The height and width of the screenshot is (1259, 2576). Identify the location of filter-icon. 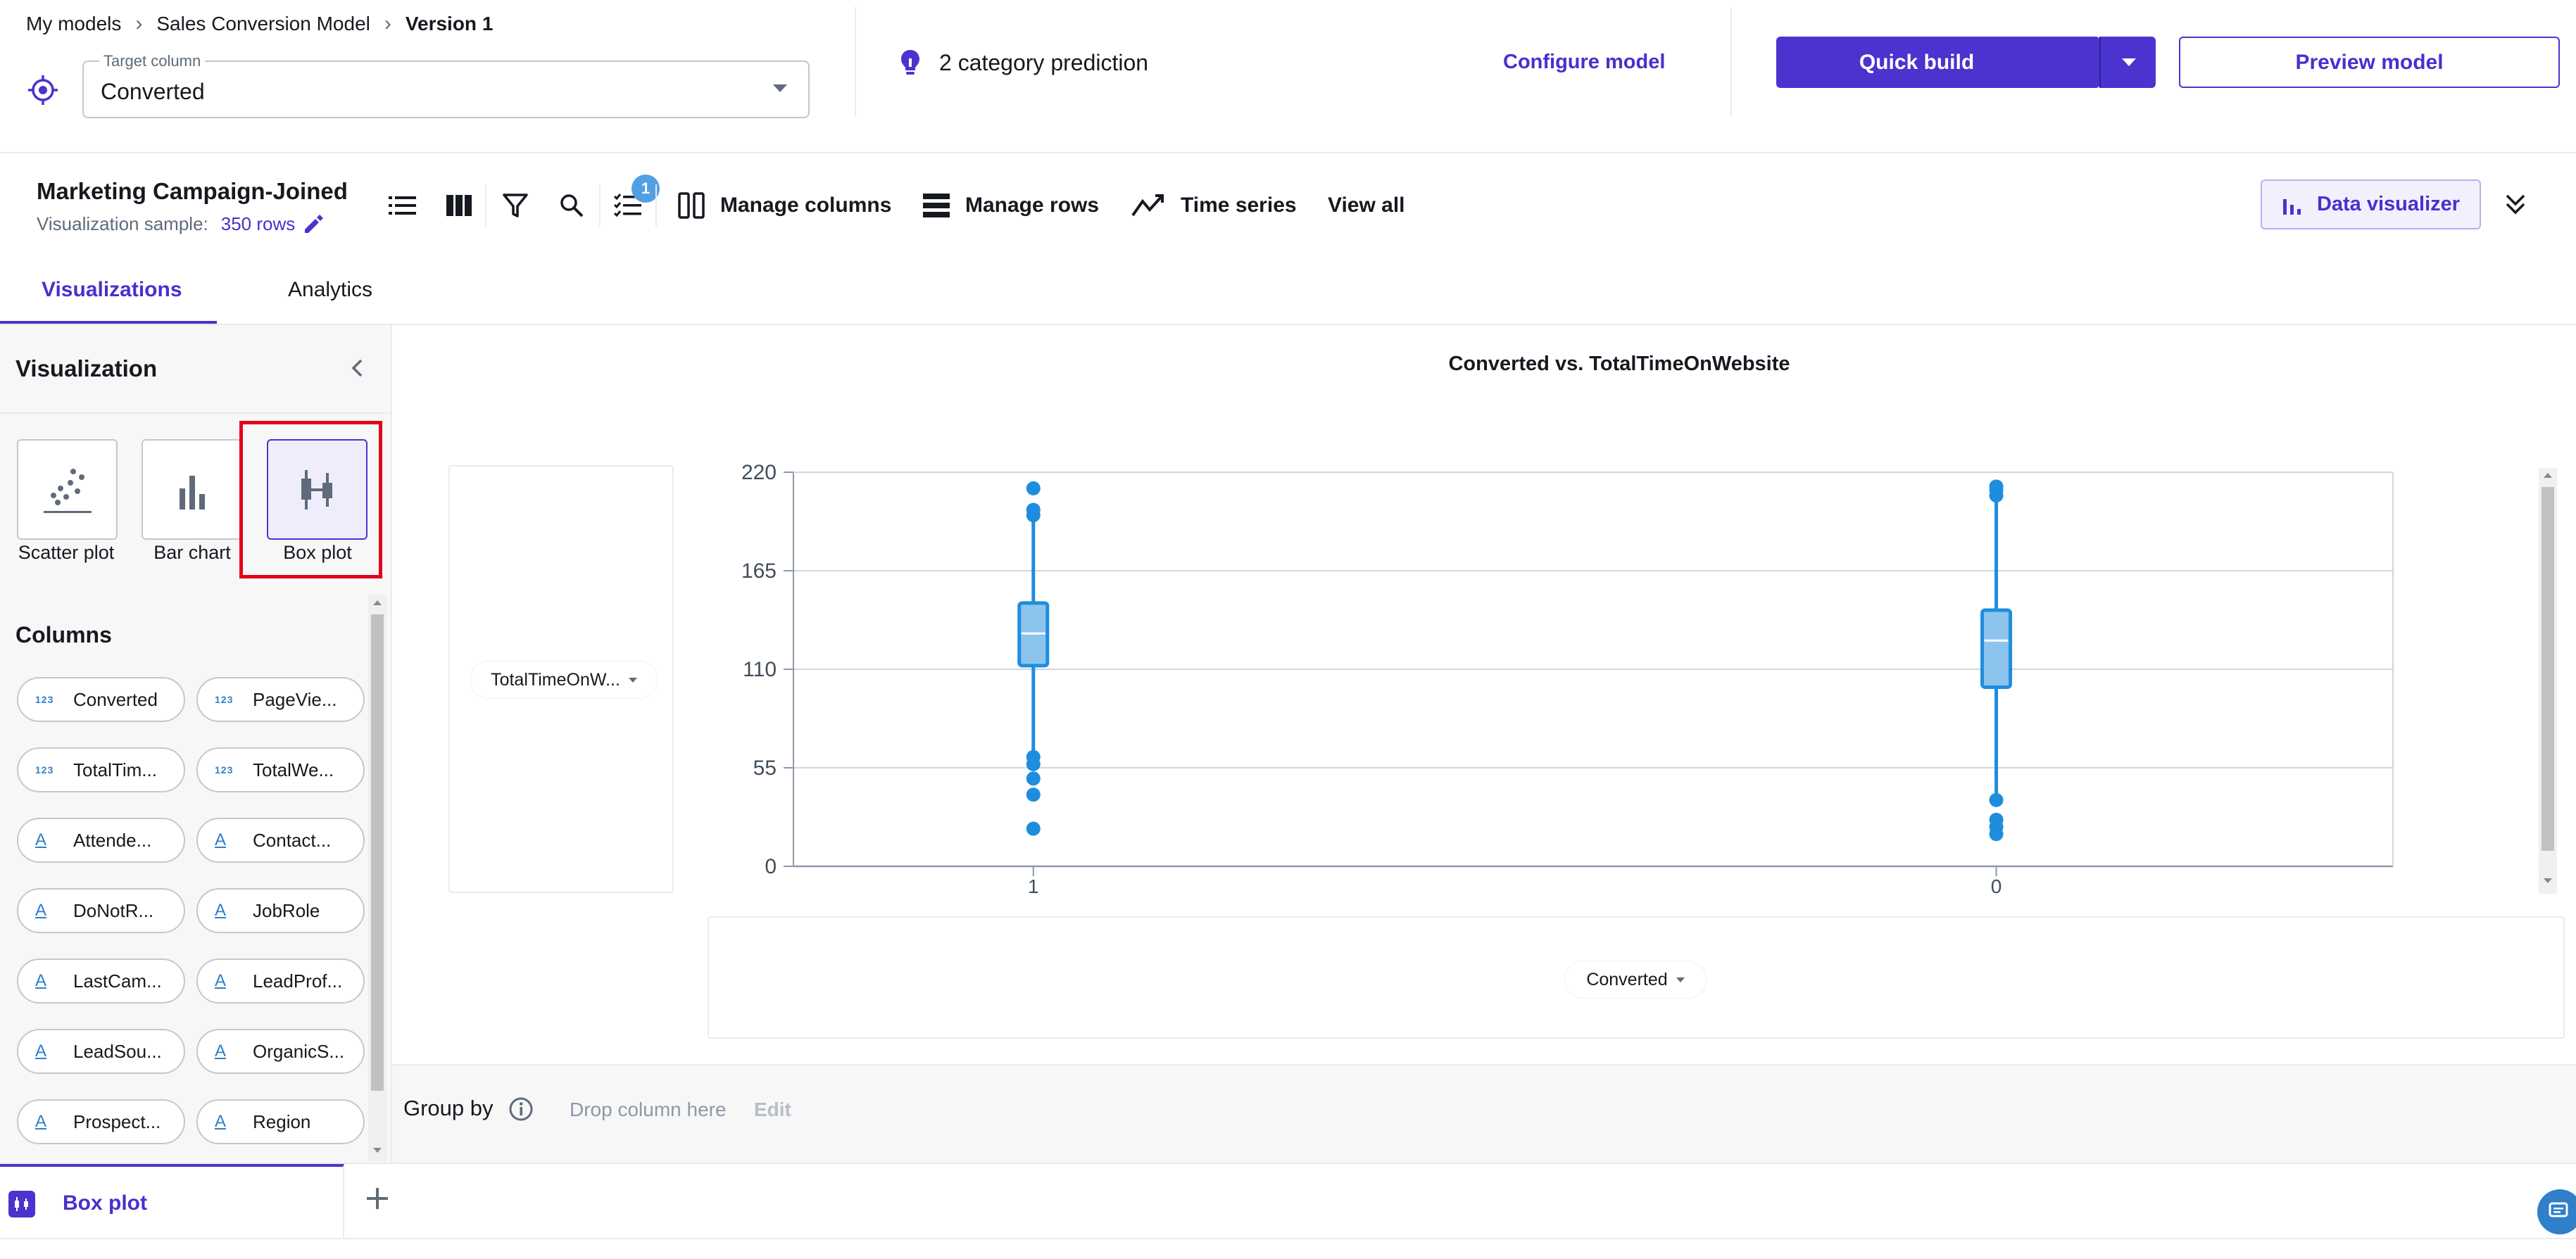
(515, 205).